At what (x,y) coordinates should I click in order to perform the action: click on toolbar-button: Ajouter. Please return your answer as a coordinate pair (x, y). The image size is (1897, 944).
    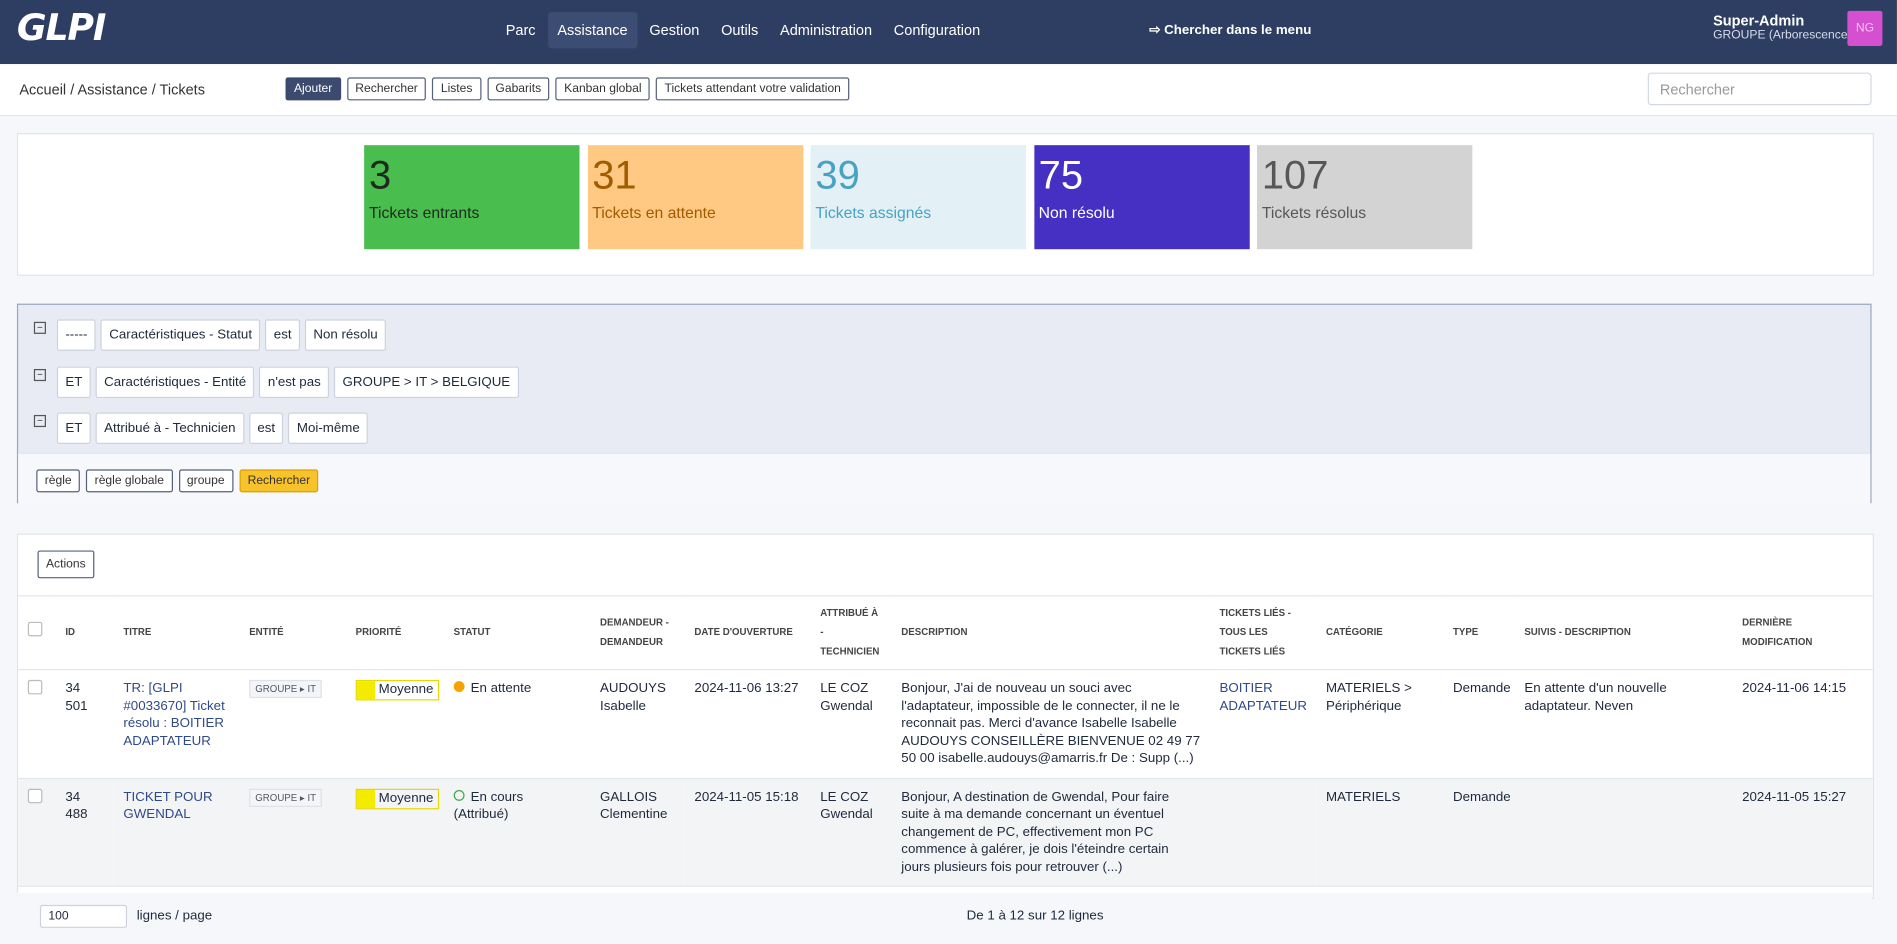
    Looking at the image, I should click on (313, 89).